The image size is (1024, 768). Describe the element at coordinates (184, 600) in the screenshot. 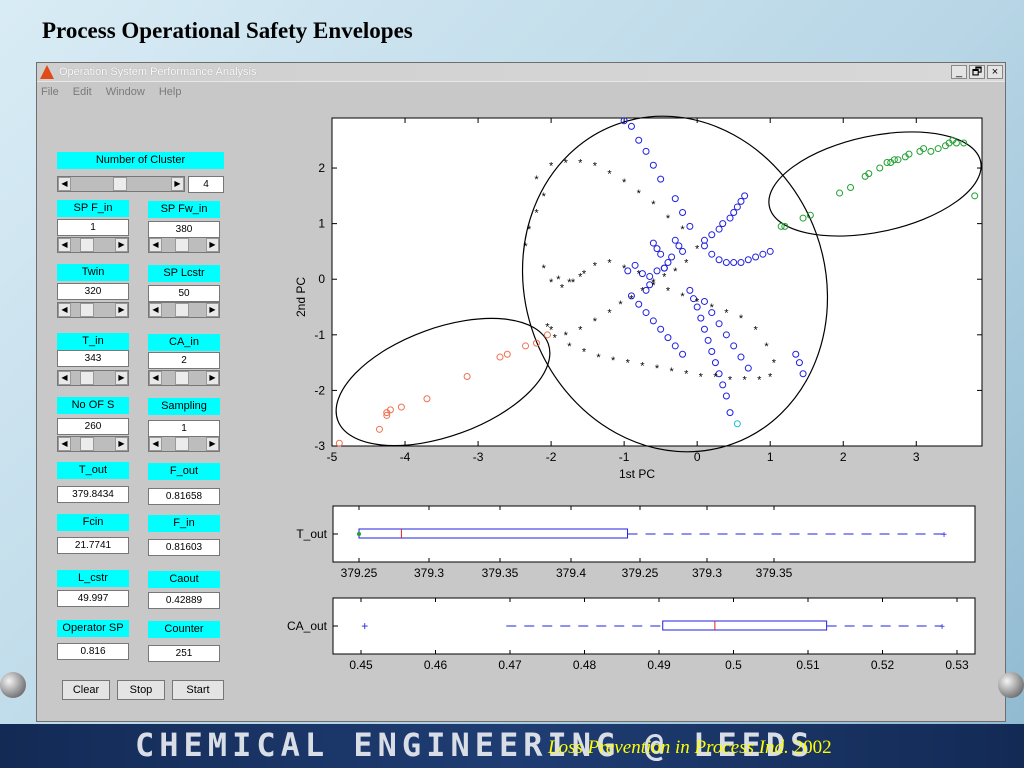

I see `caout-field: 0.42889` at that location.